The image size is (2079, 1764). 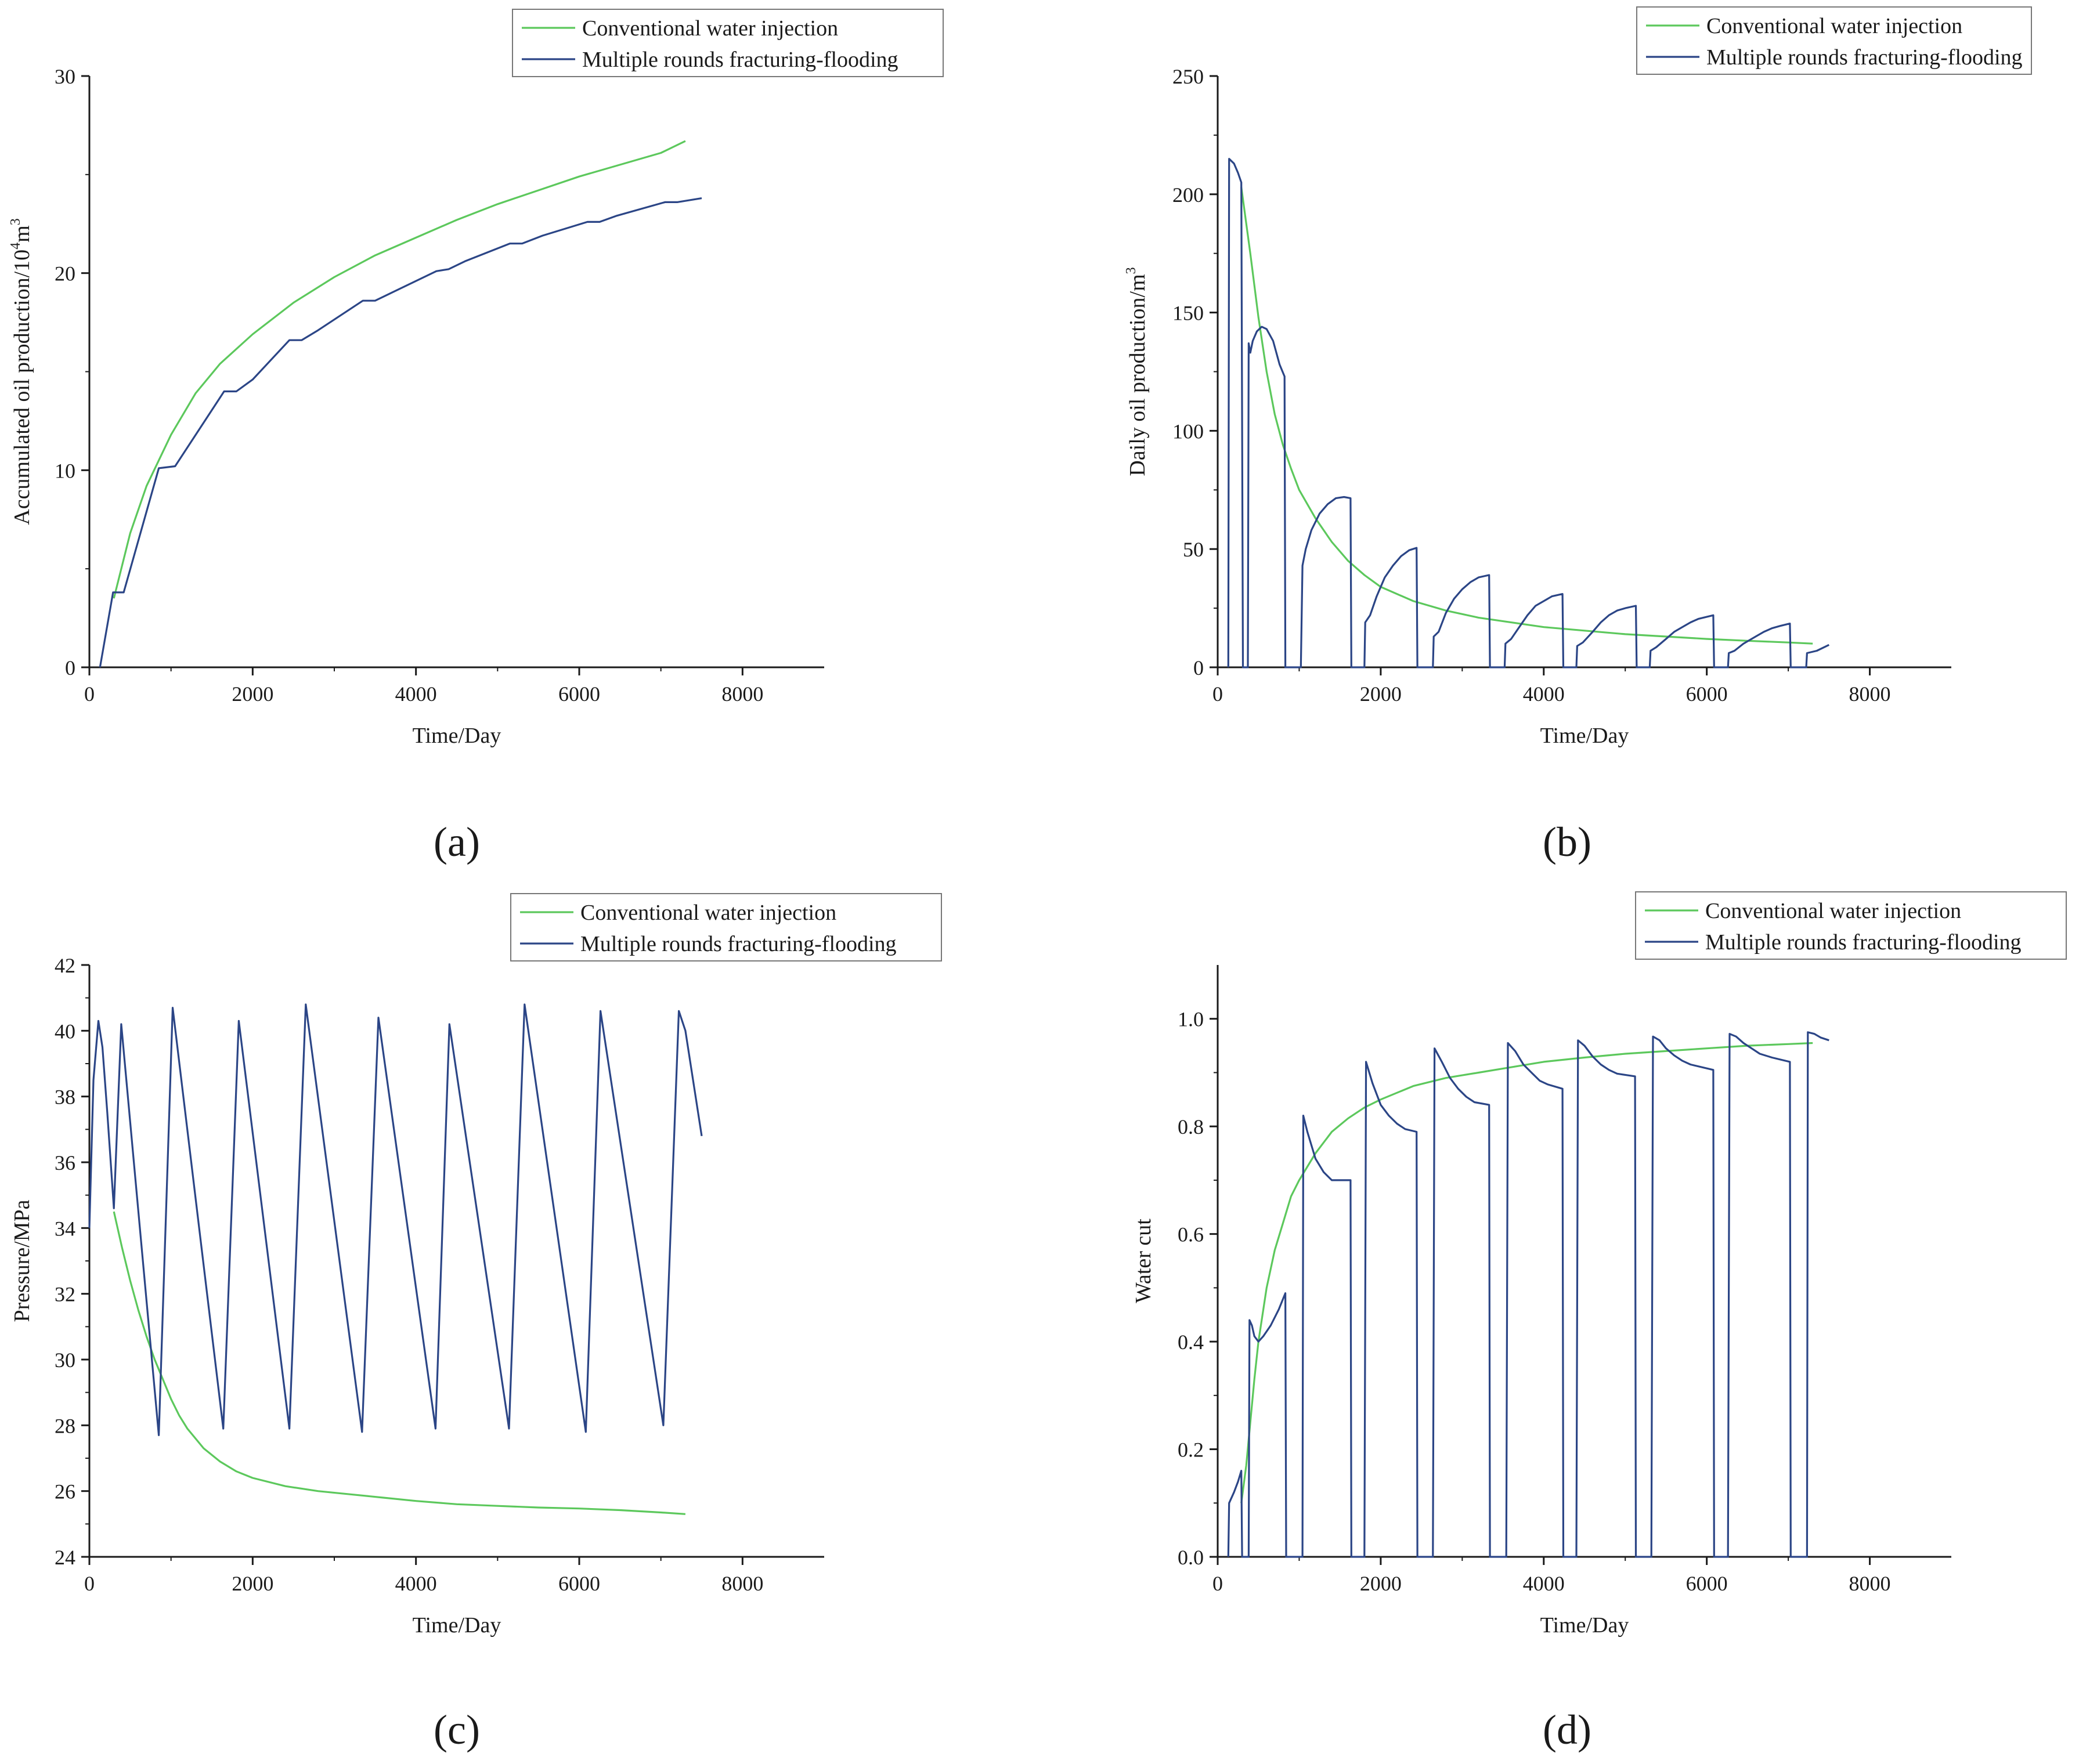 I want to click on y-tick-label: 42, so click(x=65, y=965).